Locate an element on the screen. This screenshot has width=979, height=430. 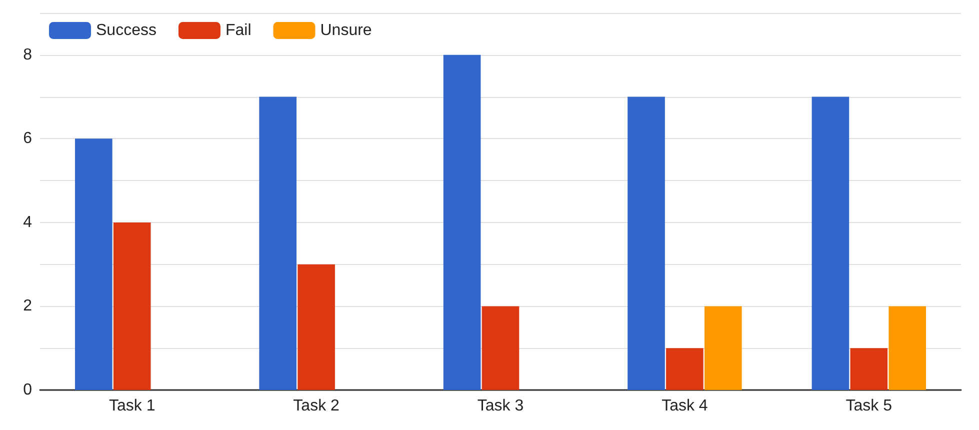
x-tick-label: Task 3 is located at coordinates (500, 406).